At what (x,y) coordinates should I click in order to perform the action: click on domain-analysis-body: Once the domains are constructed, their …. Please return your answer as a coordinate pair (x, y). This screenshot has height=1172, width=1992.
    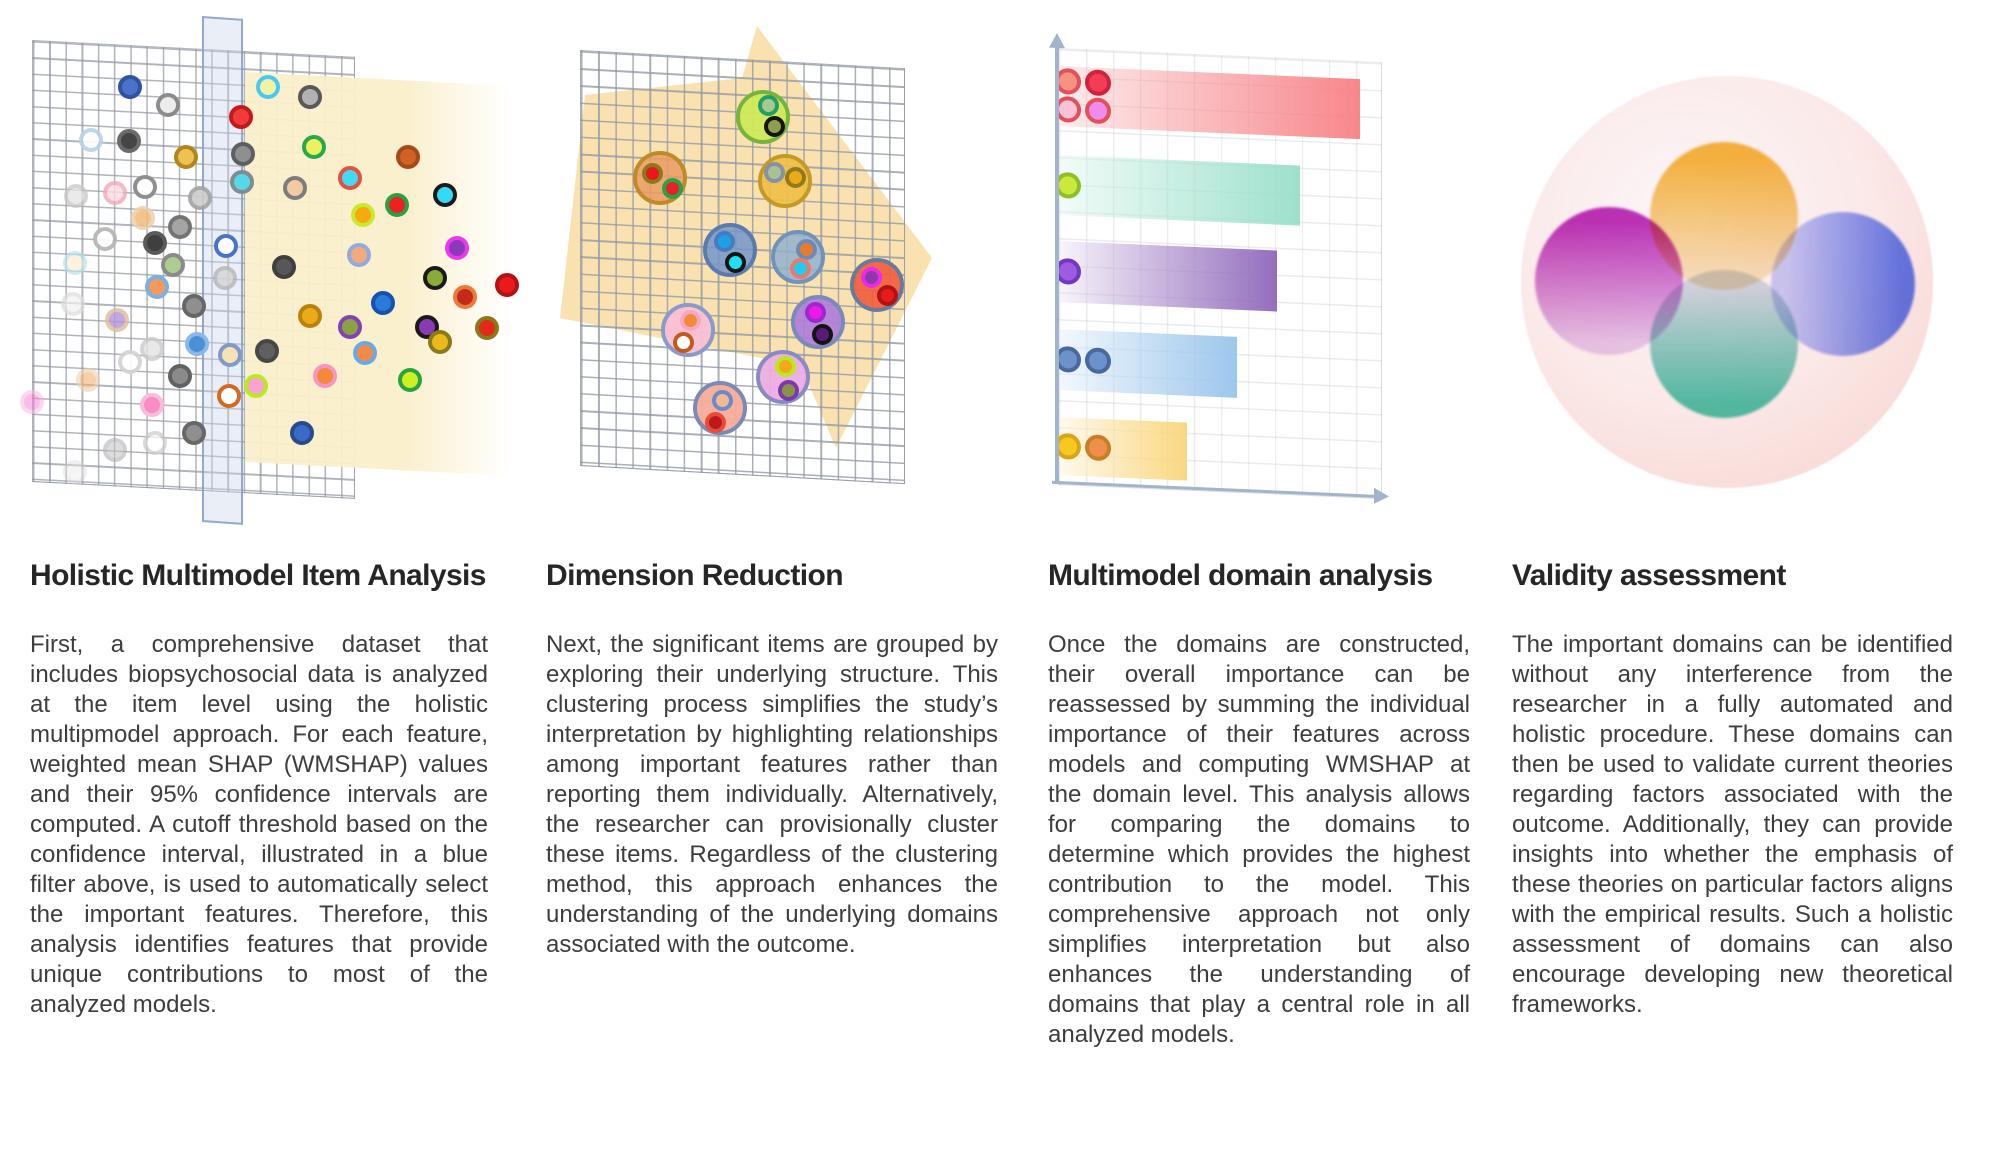
    Looking at the image, I should click on (1259, 839).